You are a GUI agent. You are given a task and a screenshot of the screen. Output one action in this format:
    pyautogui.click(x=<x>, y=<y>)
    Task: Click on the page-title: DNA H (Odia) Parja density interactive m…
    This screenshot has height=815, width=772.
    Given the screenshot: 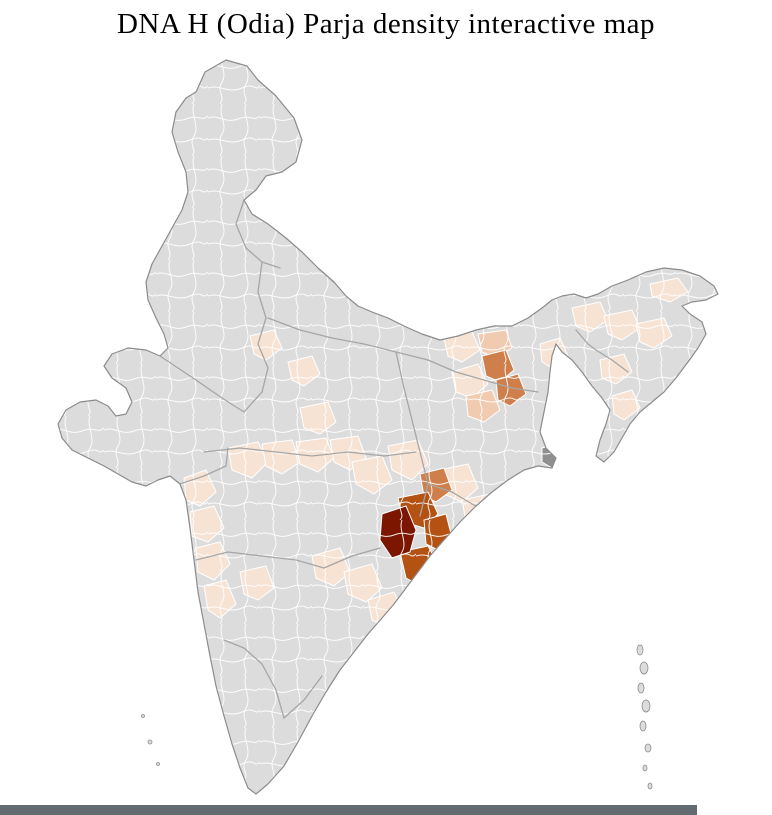 What is the action you would take?
    pyautogui.click(x=385, y=24)
    